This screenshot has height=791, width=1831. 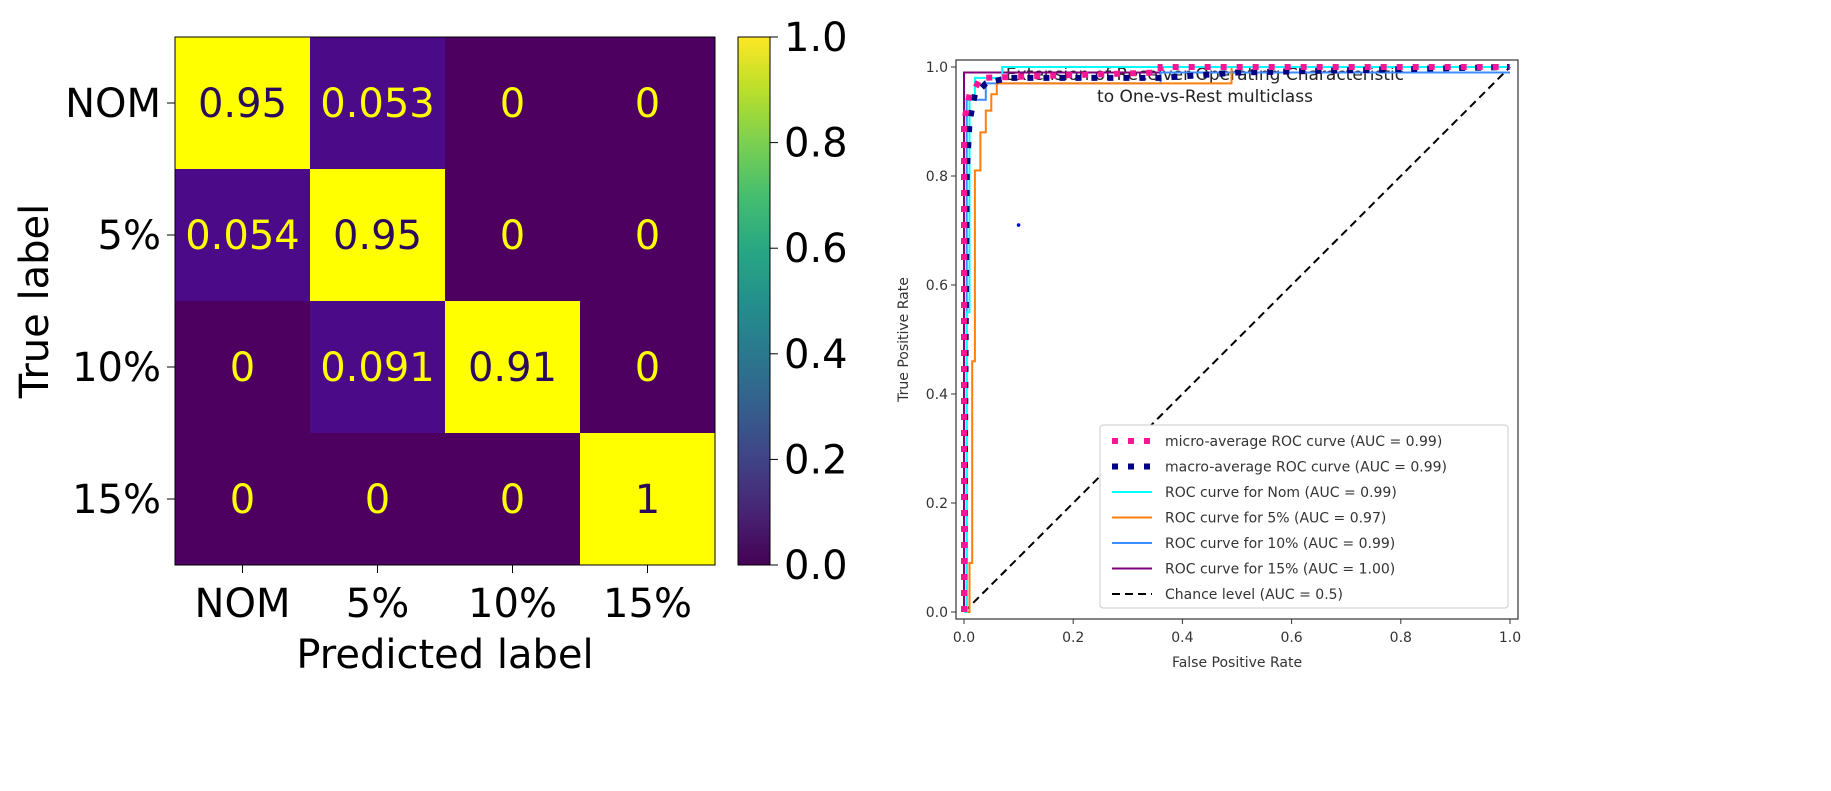 I want to click on y-tick-label: 0.4, so click(x=937, y=395).